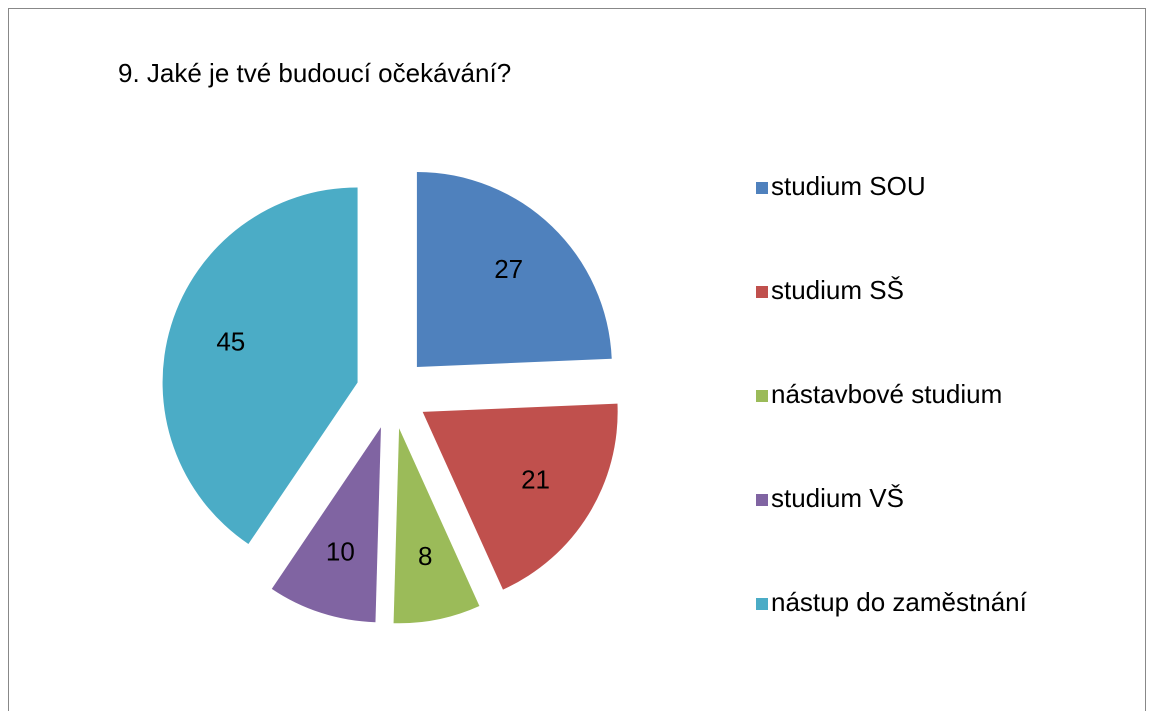 The height and width of the screenshot is (711, 1154). Describe the element at coordinates (314, 73) in the screenshot. I see `chart-title: 9. Jaké je tvé budoucí očekávání?` at that location.